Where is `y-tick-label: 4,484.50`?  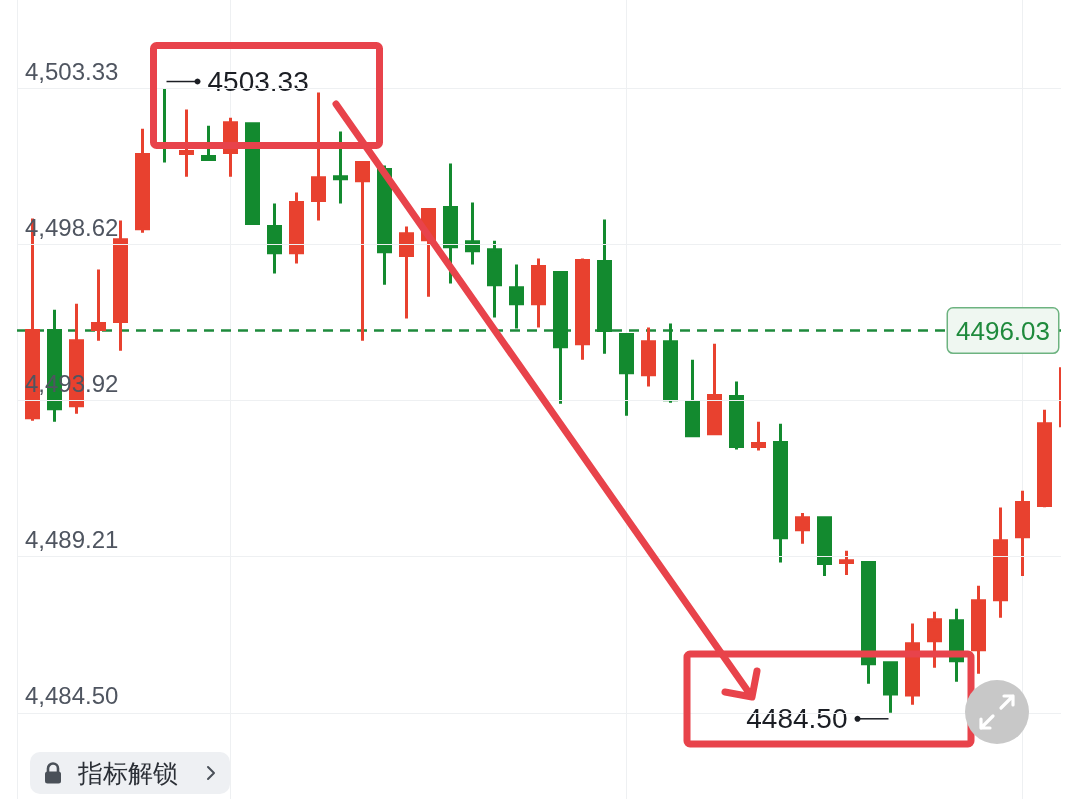 y-tick-label: 4,484.50 is located at coordinates (72, 696).